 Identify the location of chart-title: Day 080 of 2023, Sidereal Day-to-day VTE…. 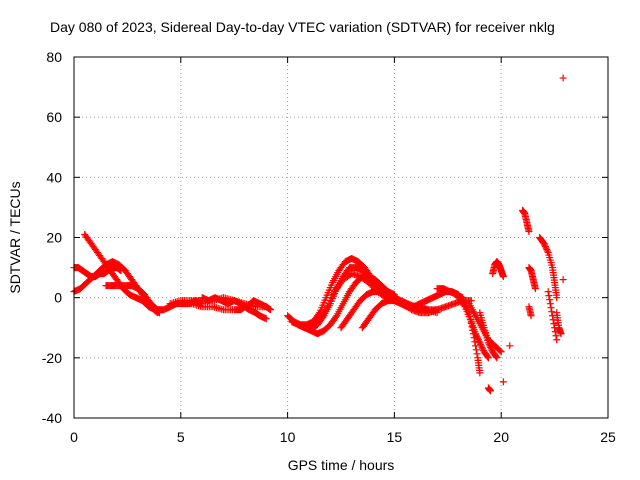
(302, 27).